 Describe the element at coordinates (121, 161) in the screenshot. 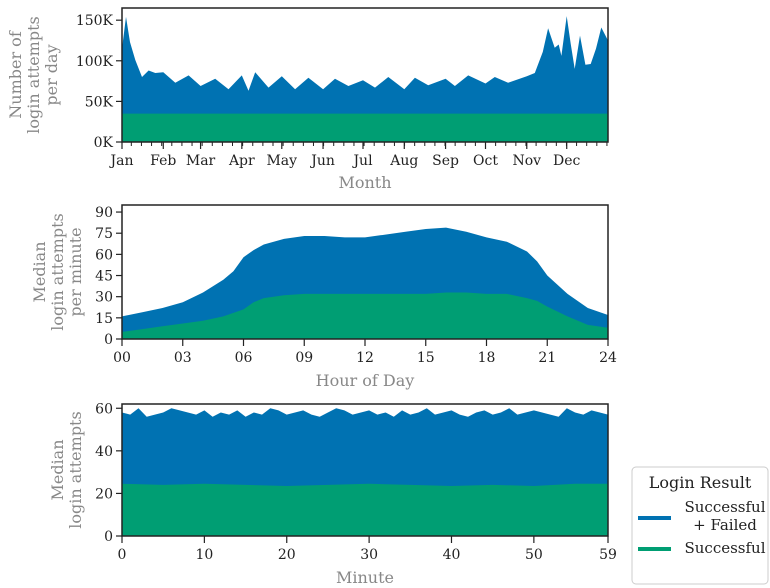

I see `x-tick-label: Jan` at that location.